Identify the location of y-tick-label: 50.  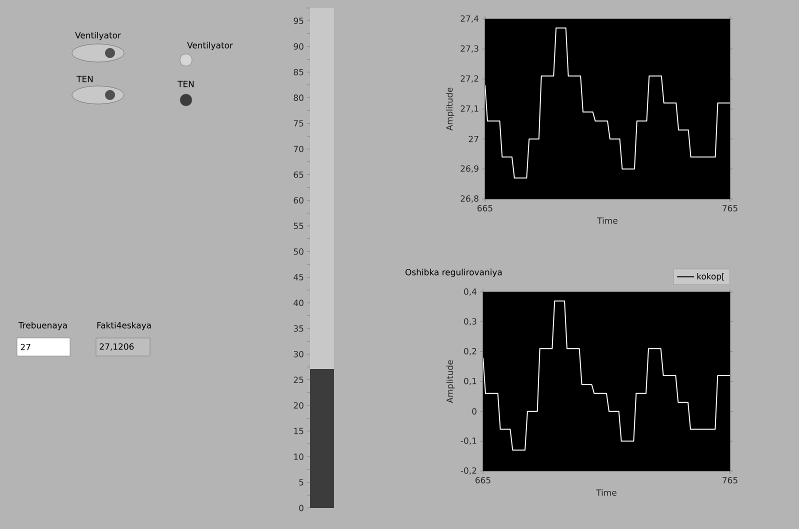
(299, 251).